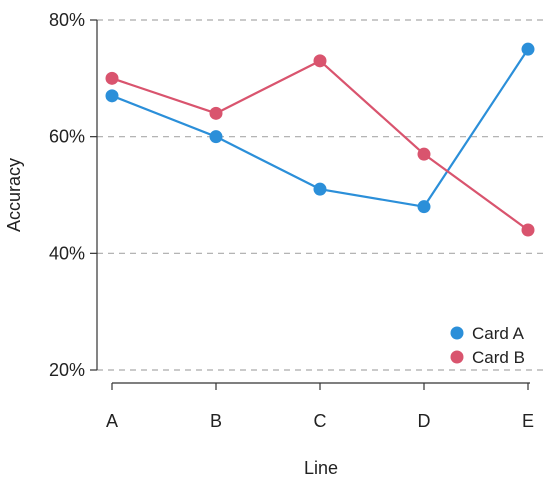  Describe the element at coordinates (424, 421) in the screenshot. I see `x-tick-label: D` at that location.